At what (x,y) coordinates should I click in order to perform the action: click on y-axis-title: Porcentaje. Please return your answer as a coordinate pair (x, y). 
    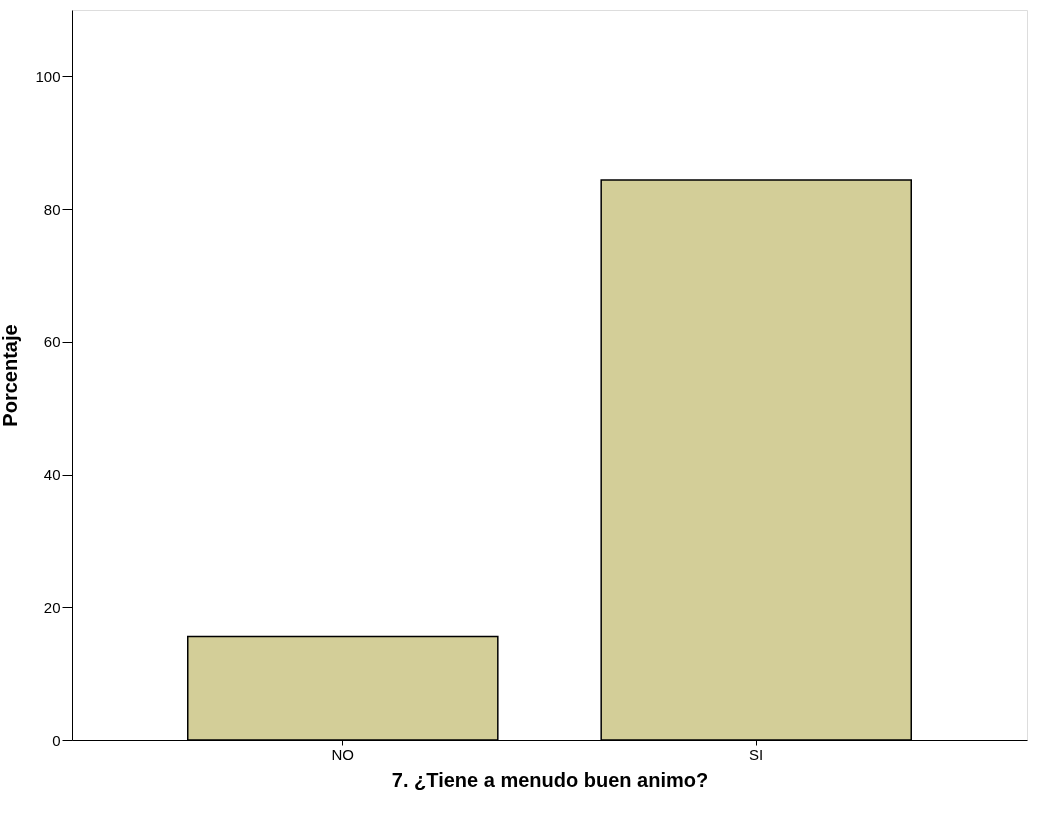
    Looking at the image, I should click on (11, 375).